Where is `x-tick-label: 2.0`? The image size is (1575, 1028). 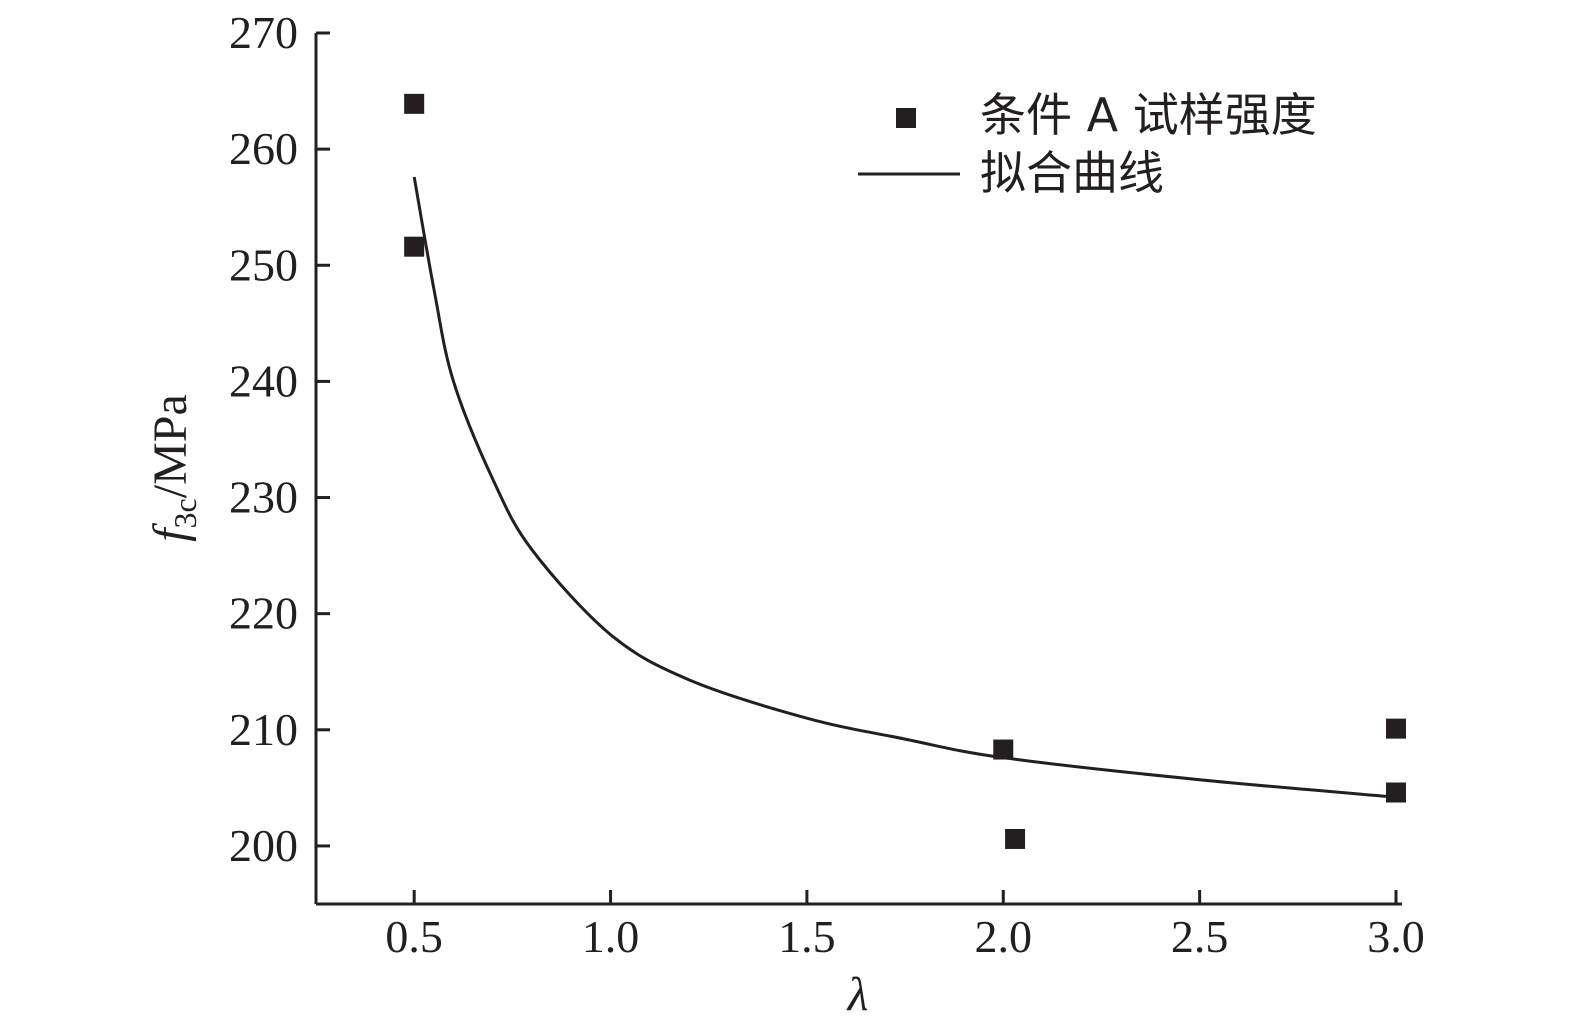
x-tick-label: 2.0 is located at coordinates (1004, 936).